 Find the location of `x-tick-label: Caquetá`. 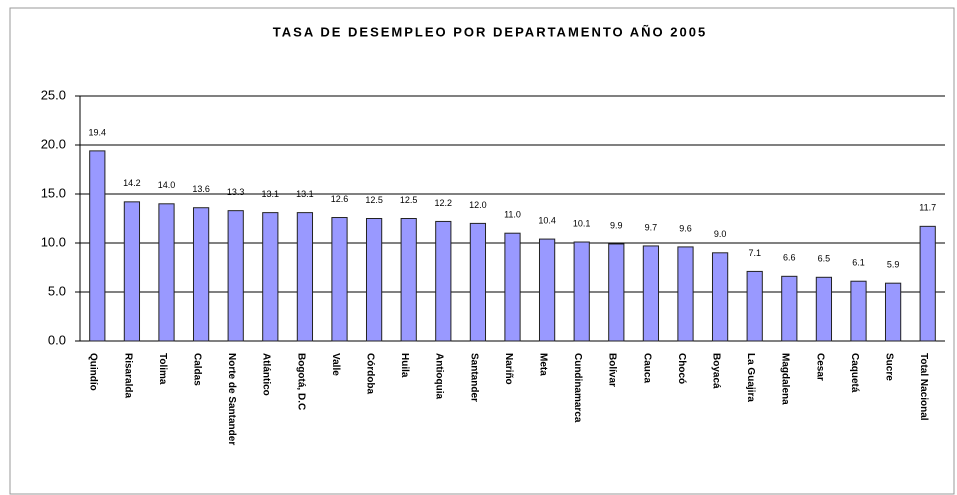

x-tick-label: Caquetá is located at coordinates (854, 373).